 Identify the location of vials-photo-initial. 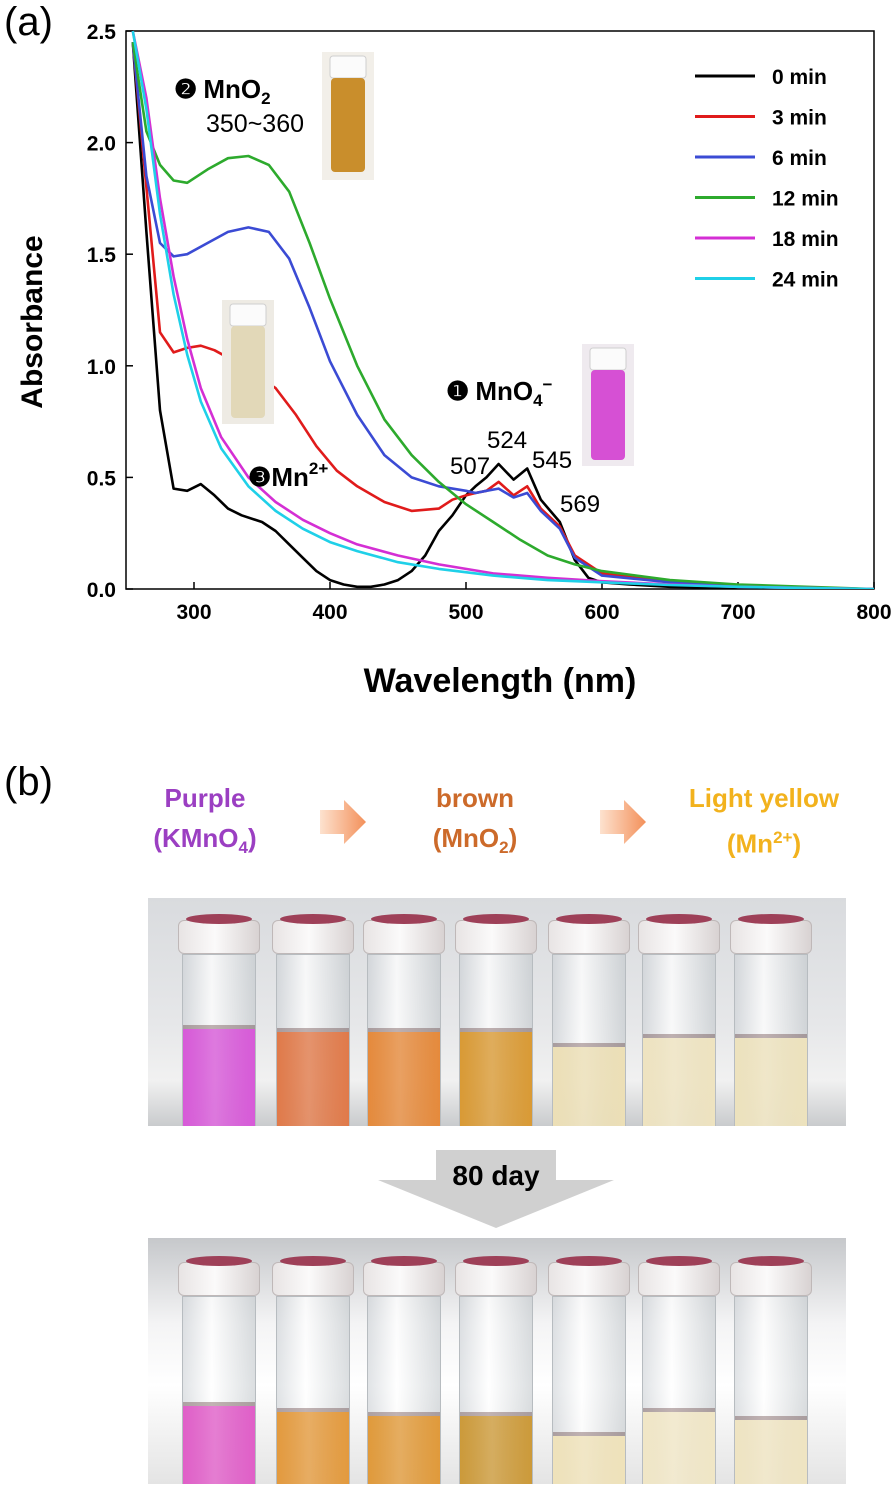
(497, 1012).